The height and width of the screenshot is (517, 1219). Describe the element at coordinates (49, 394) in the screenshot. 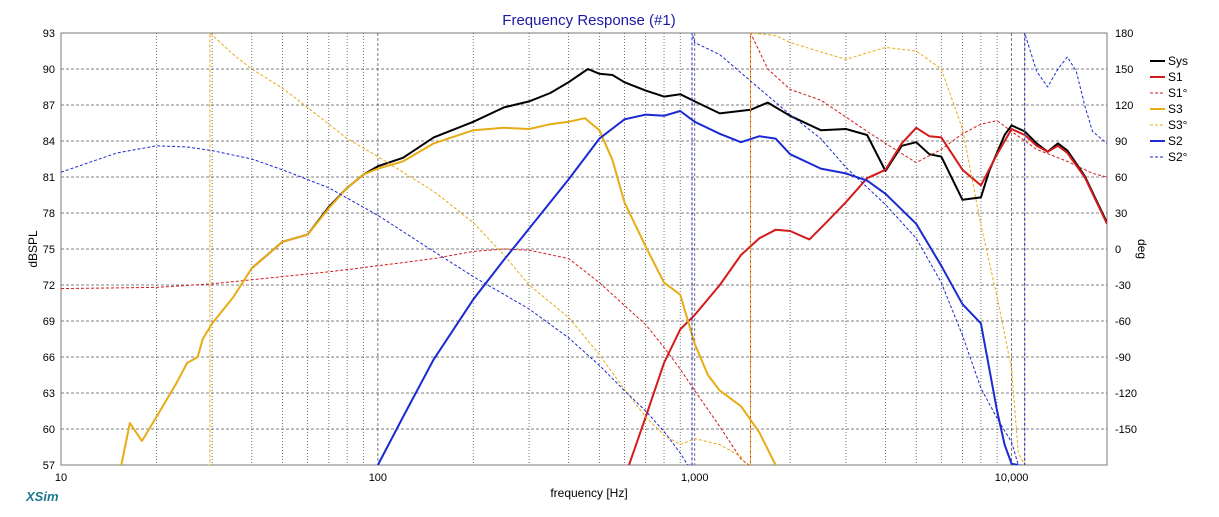

I see `y-tick-label: 63` at that location.